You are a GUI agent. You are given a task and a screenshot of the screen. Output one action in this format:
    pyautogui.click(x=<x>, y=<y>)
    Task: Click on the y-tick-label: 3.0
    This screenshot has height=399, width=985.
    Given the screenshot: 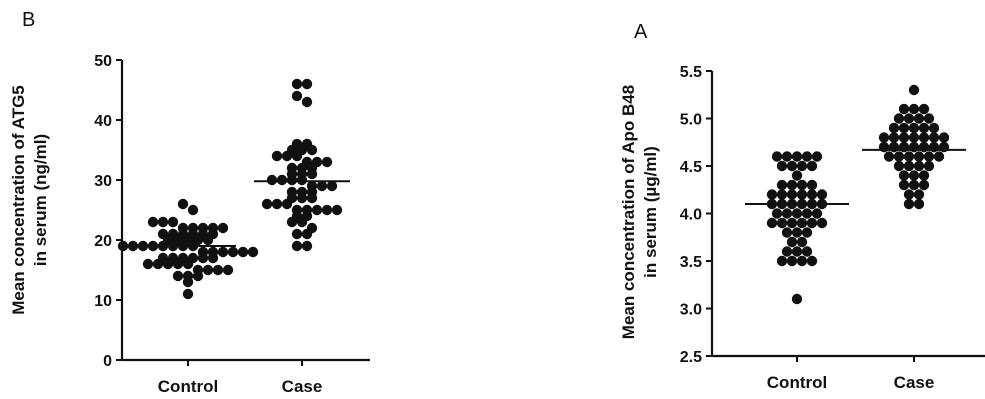 What is the action you would take?
    pyautogui.click(x=691, y=310)
    